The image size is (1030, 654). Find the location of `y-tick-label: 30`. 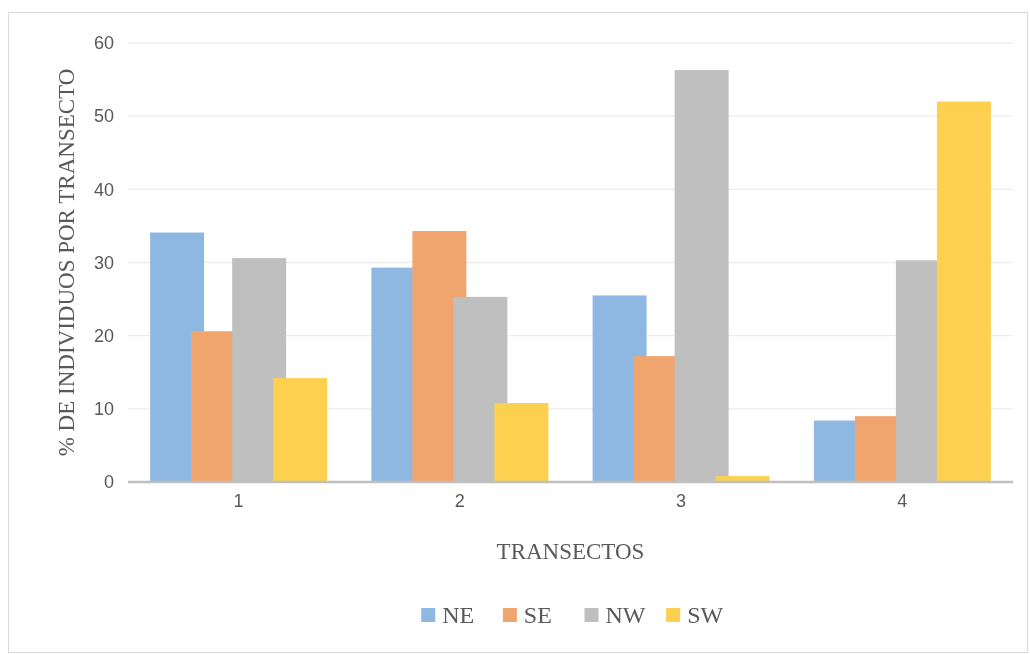

y-tick-label: 30 is located at coordinates (103, 262).